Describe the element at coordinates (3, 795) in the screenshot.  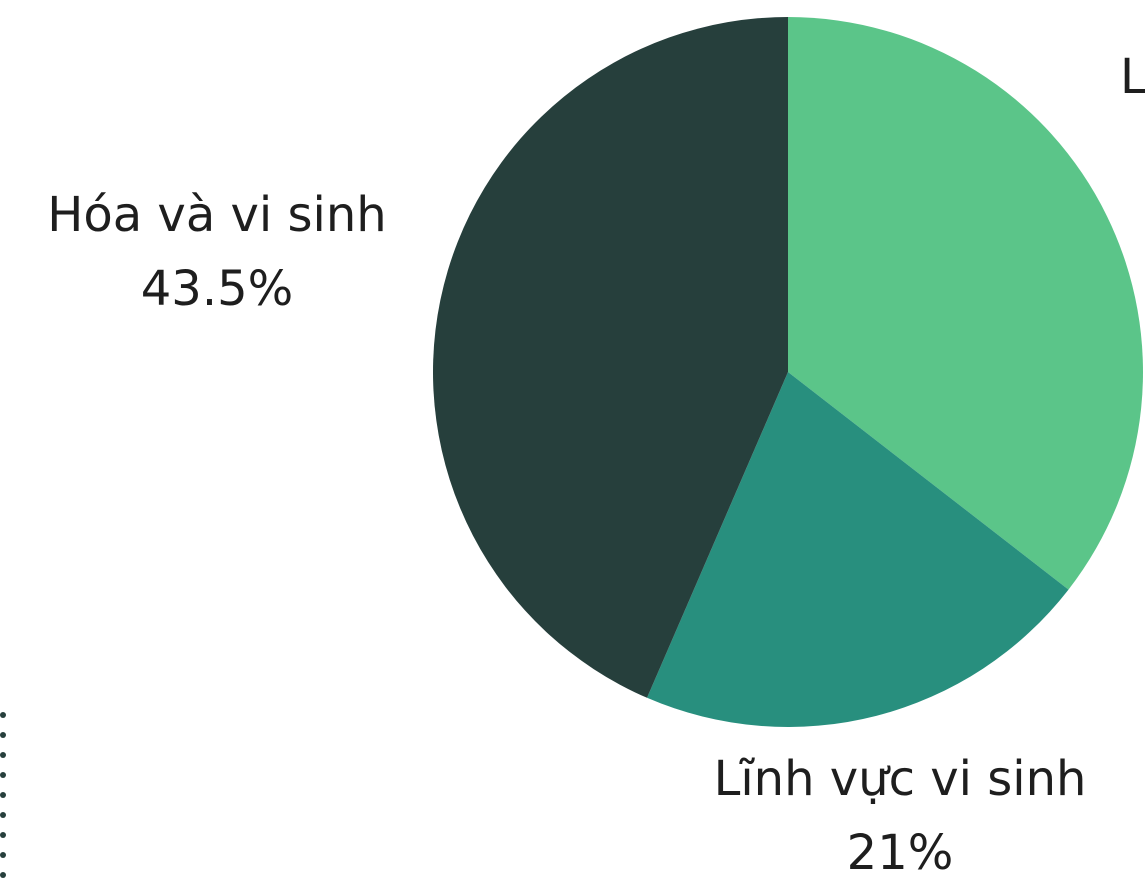
I see `decorative-dots` at that location.